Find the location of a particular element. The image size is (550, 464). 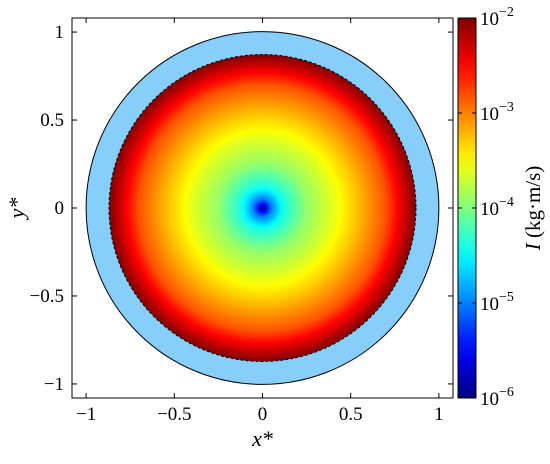

colorbar-tick-label: 10⁻⁶ is located at coordinates (497, 397).